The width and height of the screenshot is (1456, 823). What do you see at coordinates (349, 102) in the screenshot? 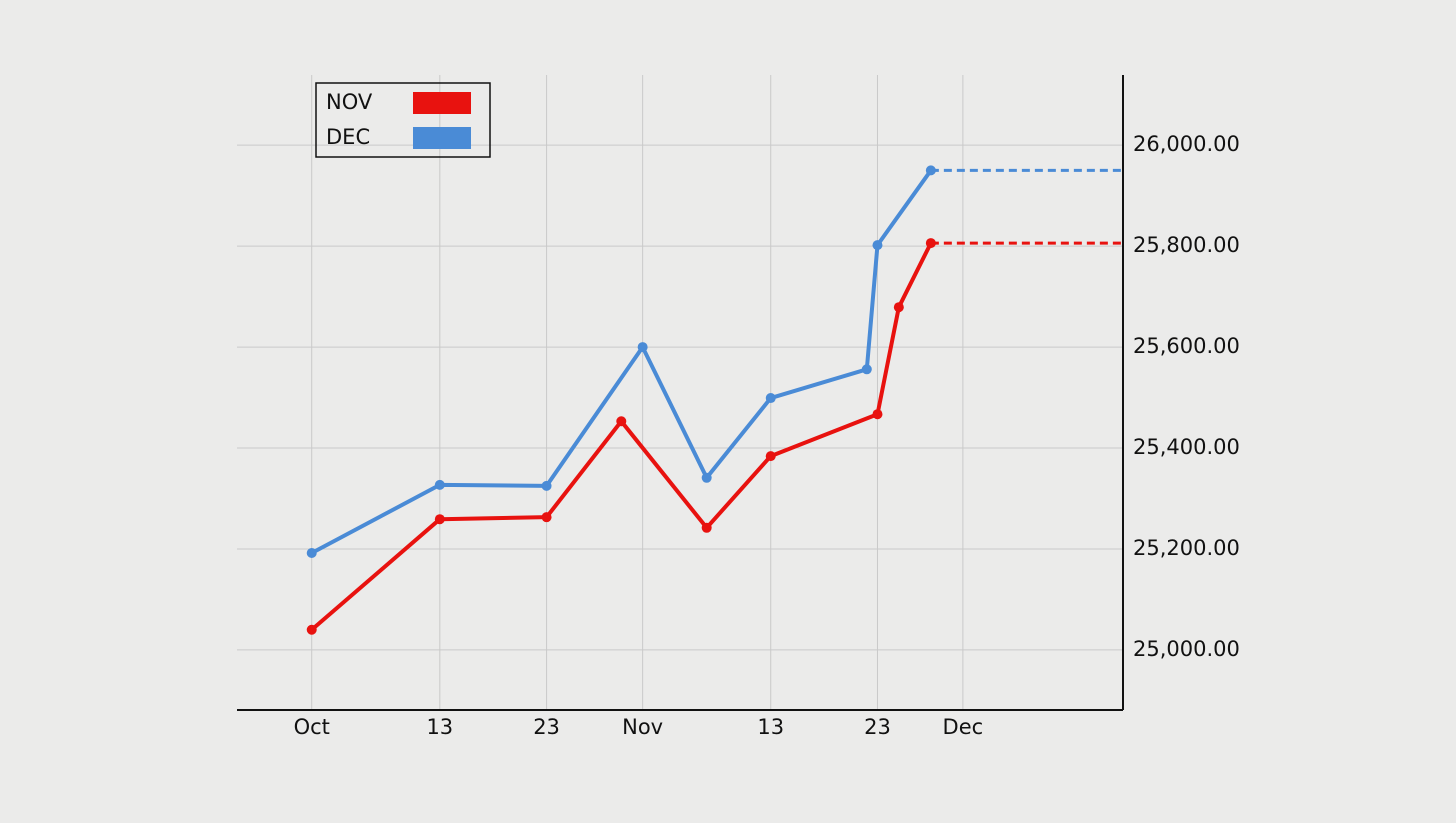
I see `legend-label: NOV` at bounding box center [349, 102].